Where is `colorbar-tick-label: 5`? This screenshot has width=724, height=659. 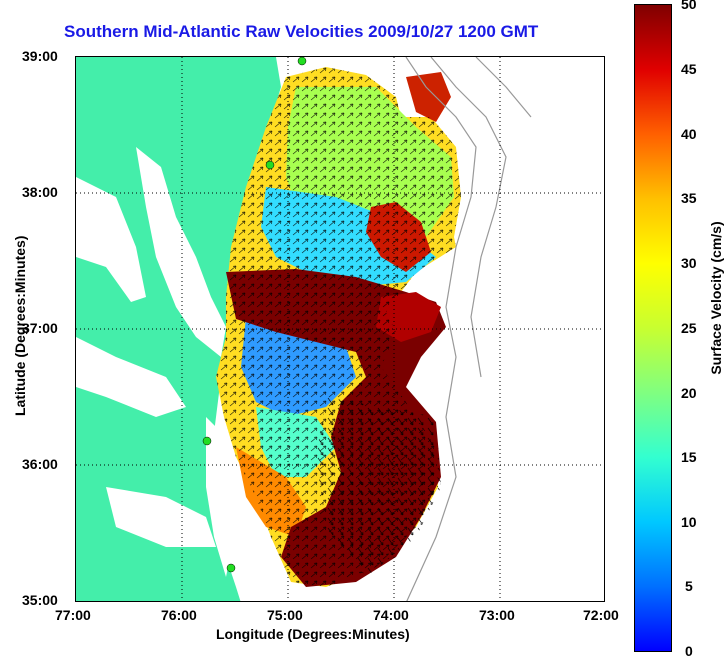 colorbar-tick-label: 5 is located at coordinates (689, 586).